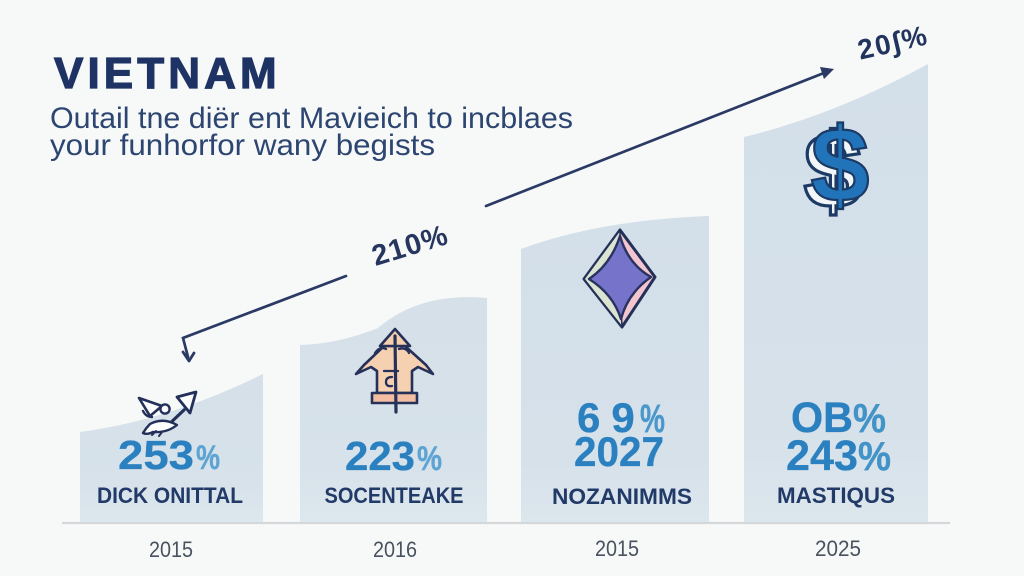  Describe the element at coordinates (156, 455) in the screenshot. I see `svg-text: 253` at that location.